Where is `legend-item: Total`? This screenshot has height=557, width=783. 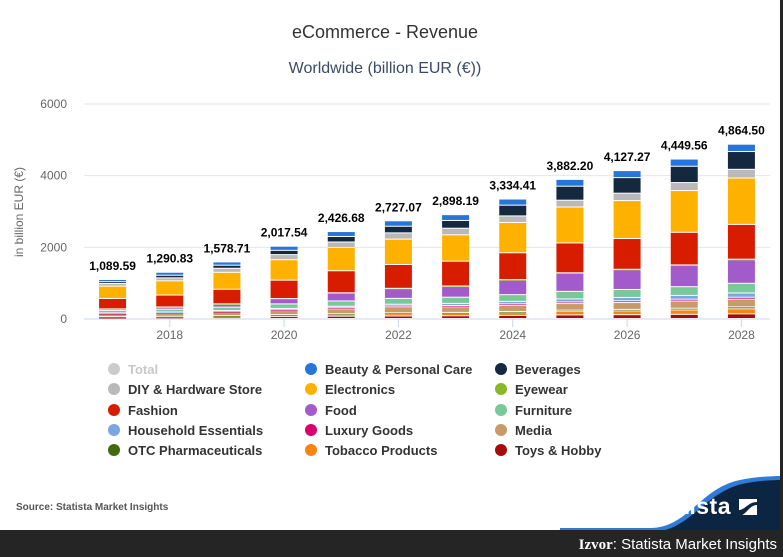
legend-item: Total is located at coordinates (133, 371).